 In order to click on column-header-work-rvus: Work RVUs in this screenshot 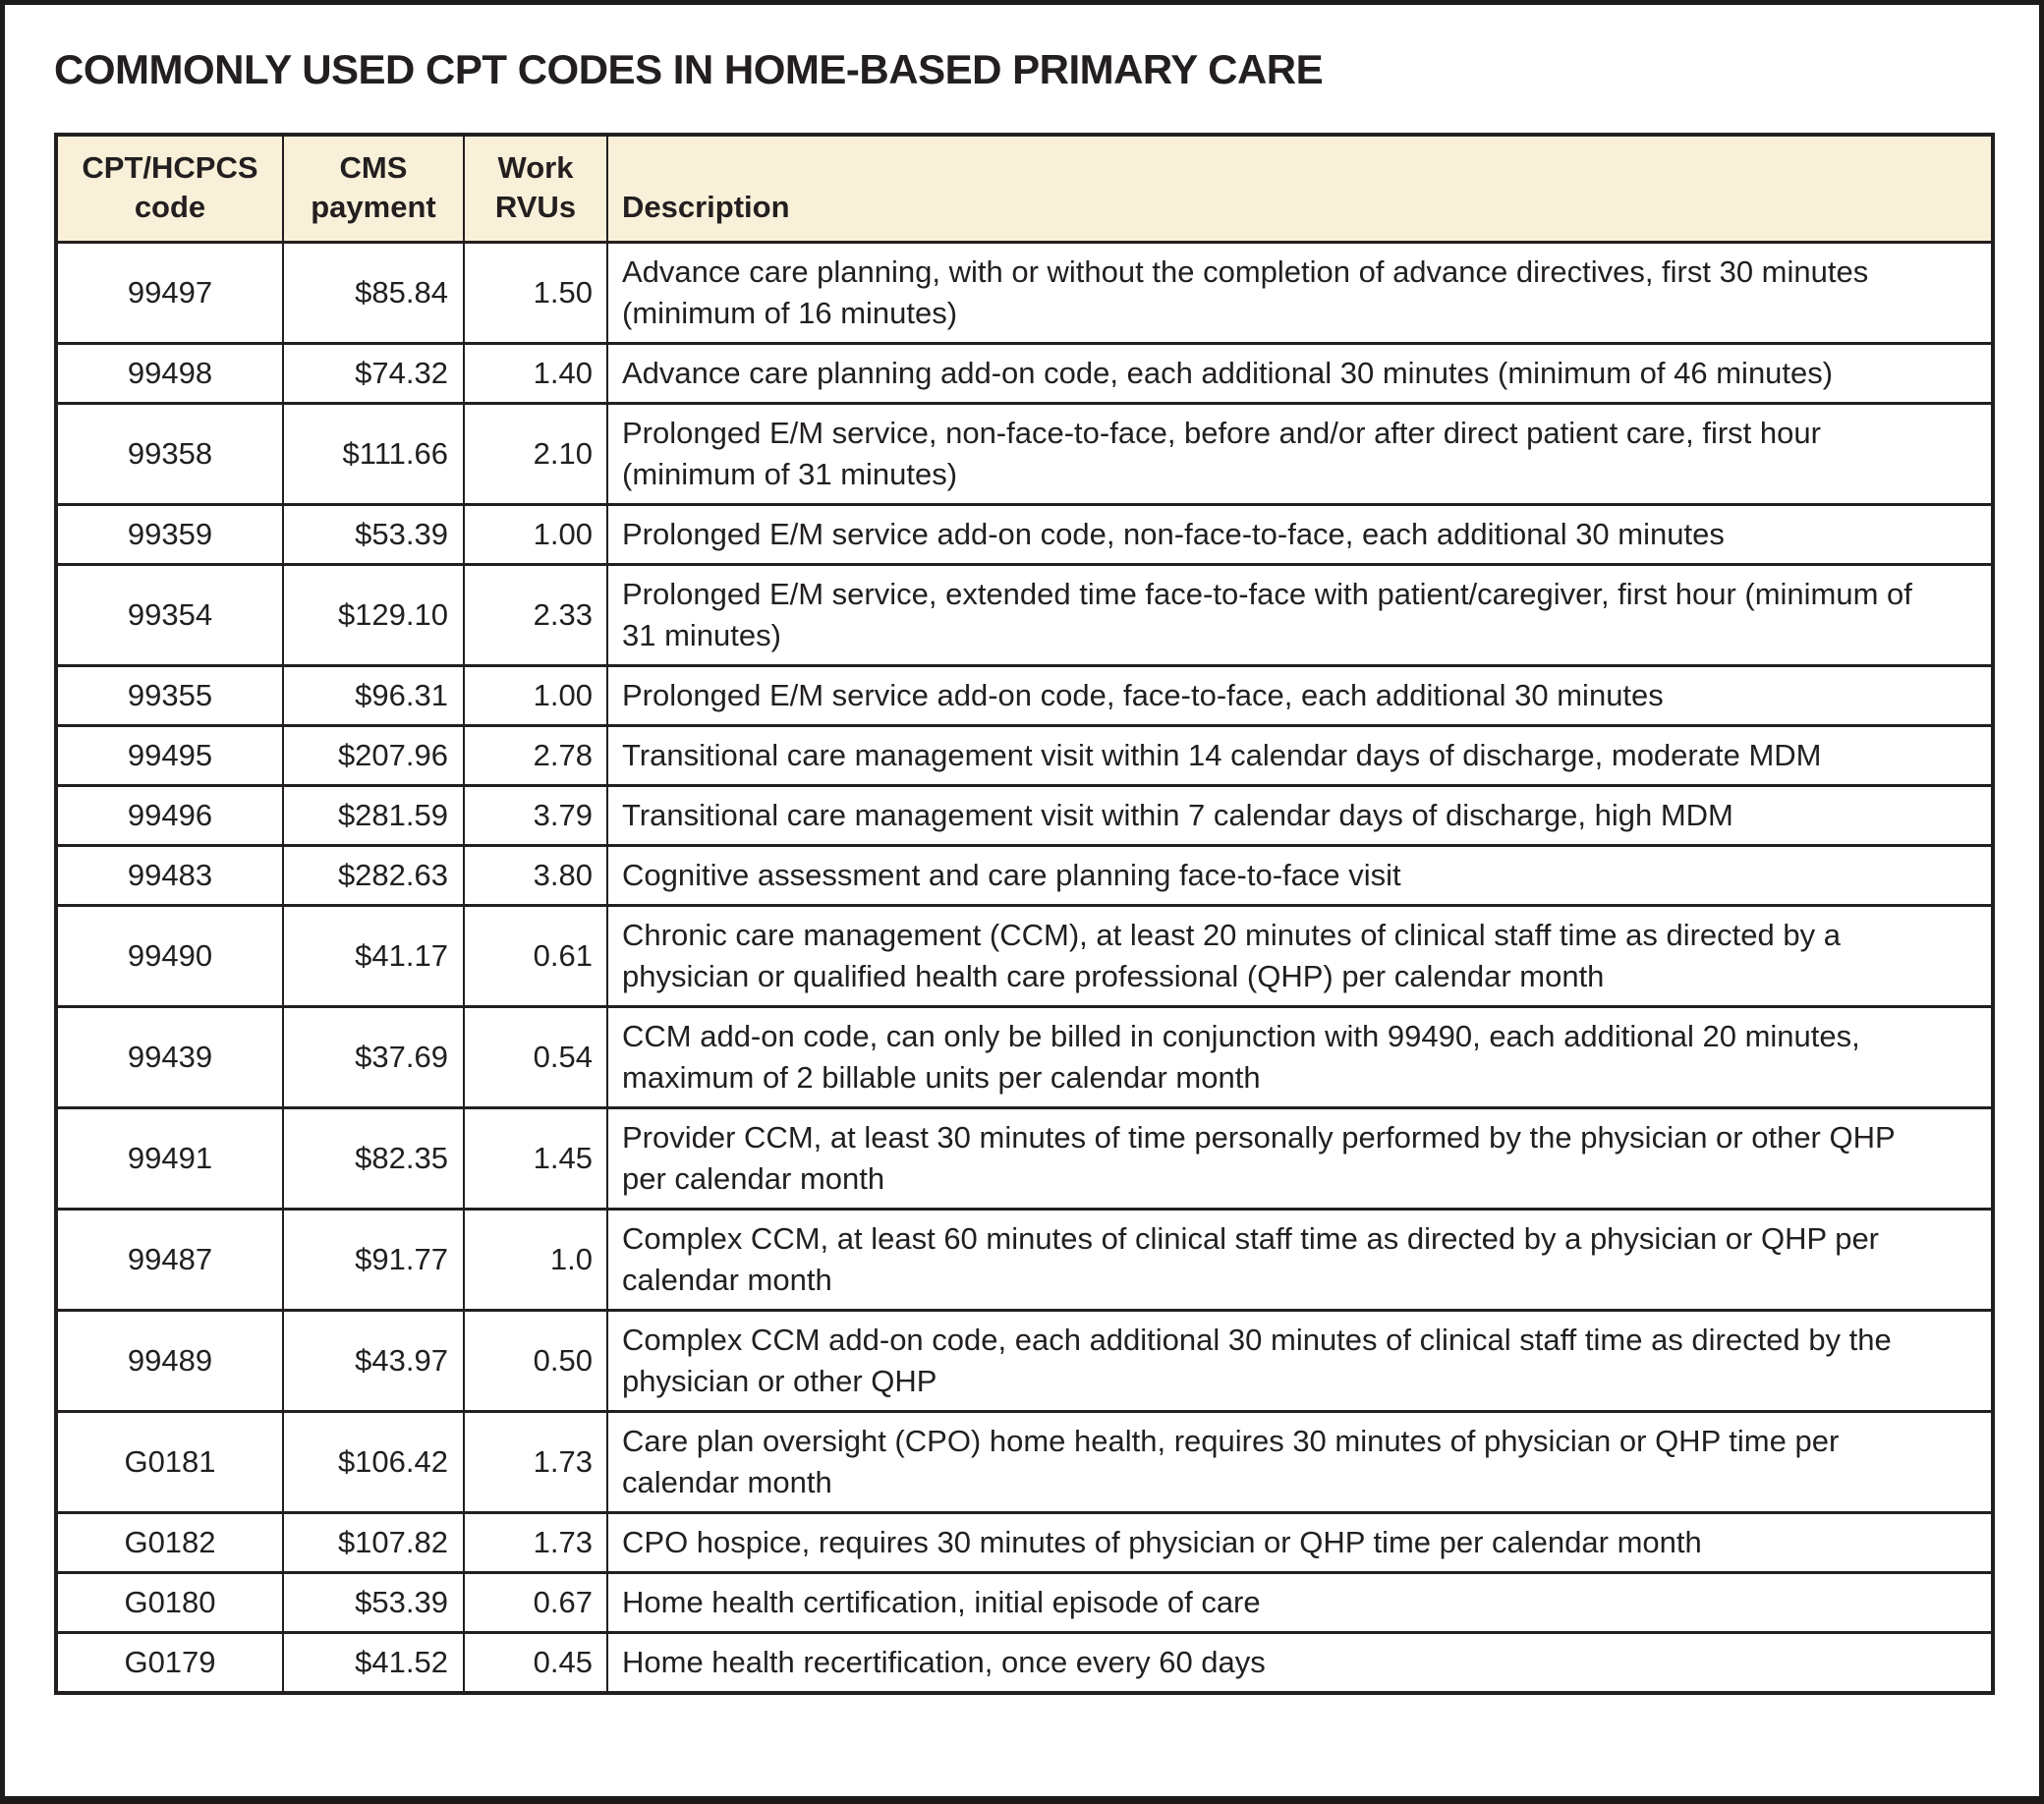, I will do `click(535, 188)`.